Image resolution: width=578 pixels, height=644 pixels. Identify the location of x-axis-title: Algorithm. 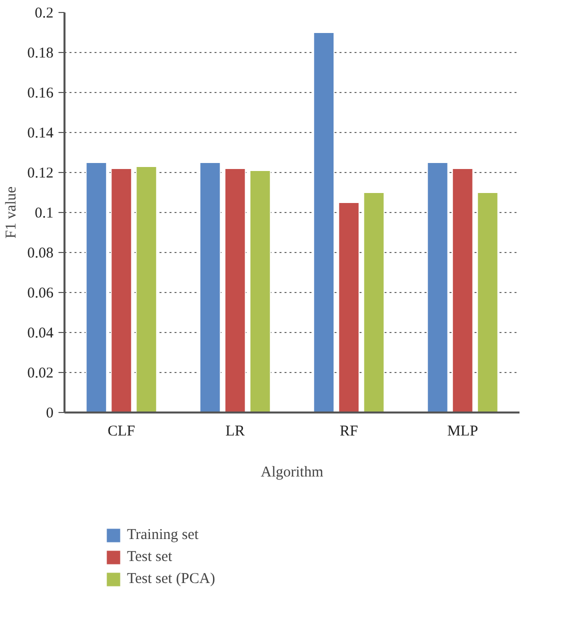
(292, 472).